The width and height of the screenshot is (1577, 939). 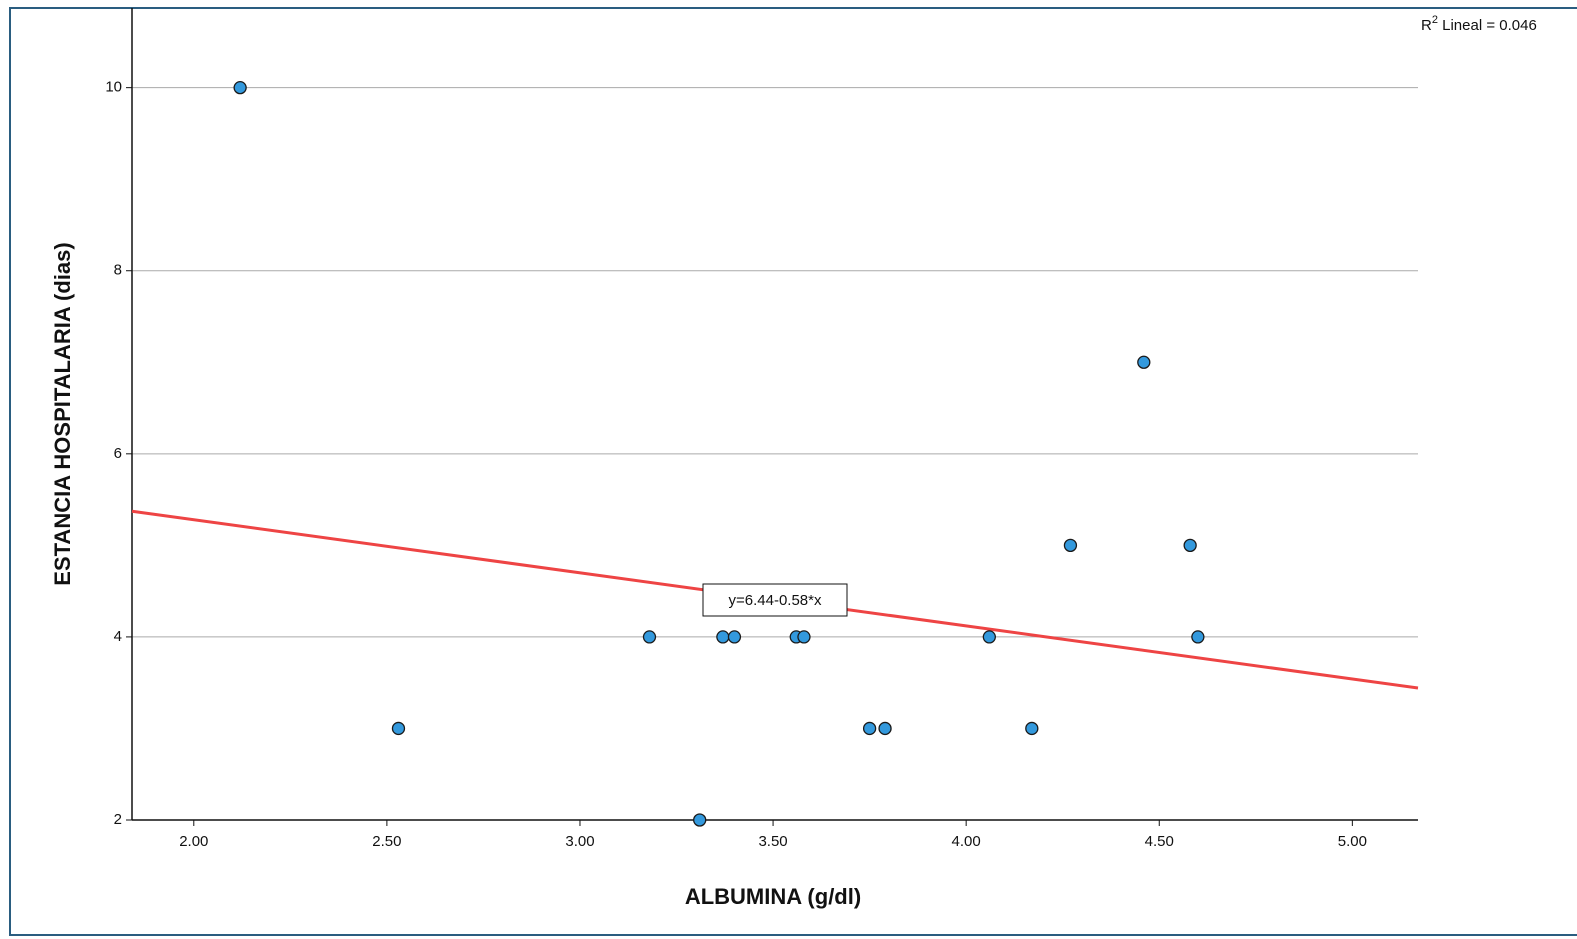 What do you see at coordinates (62, 413) in the screenshot?
I see `y-axis-title: ESTANCIA HOSPITALARIA (dias)` at bounding box center [62, 413].